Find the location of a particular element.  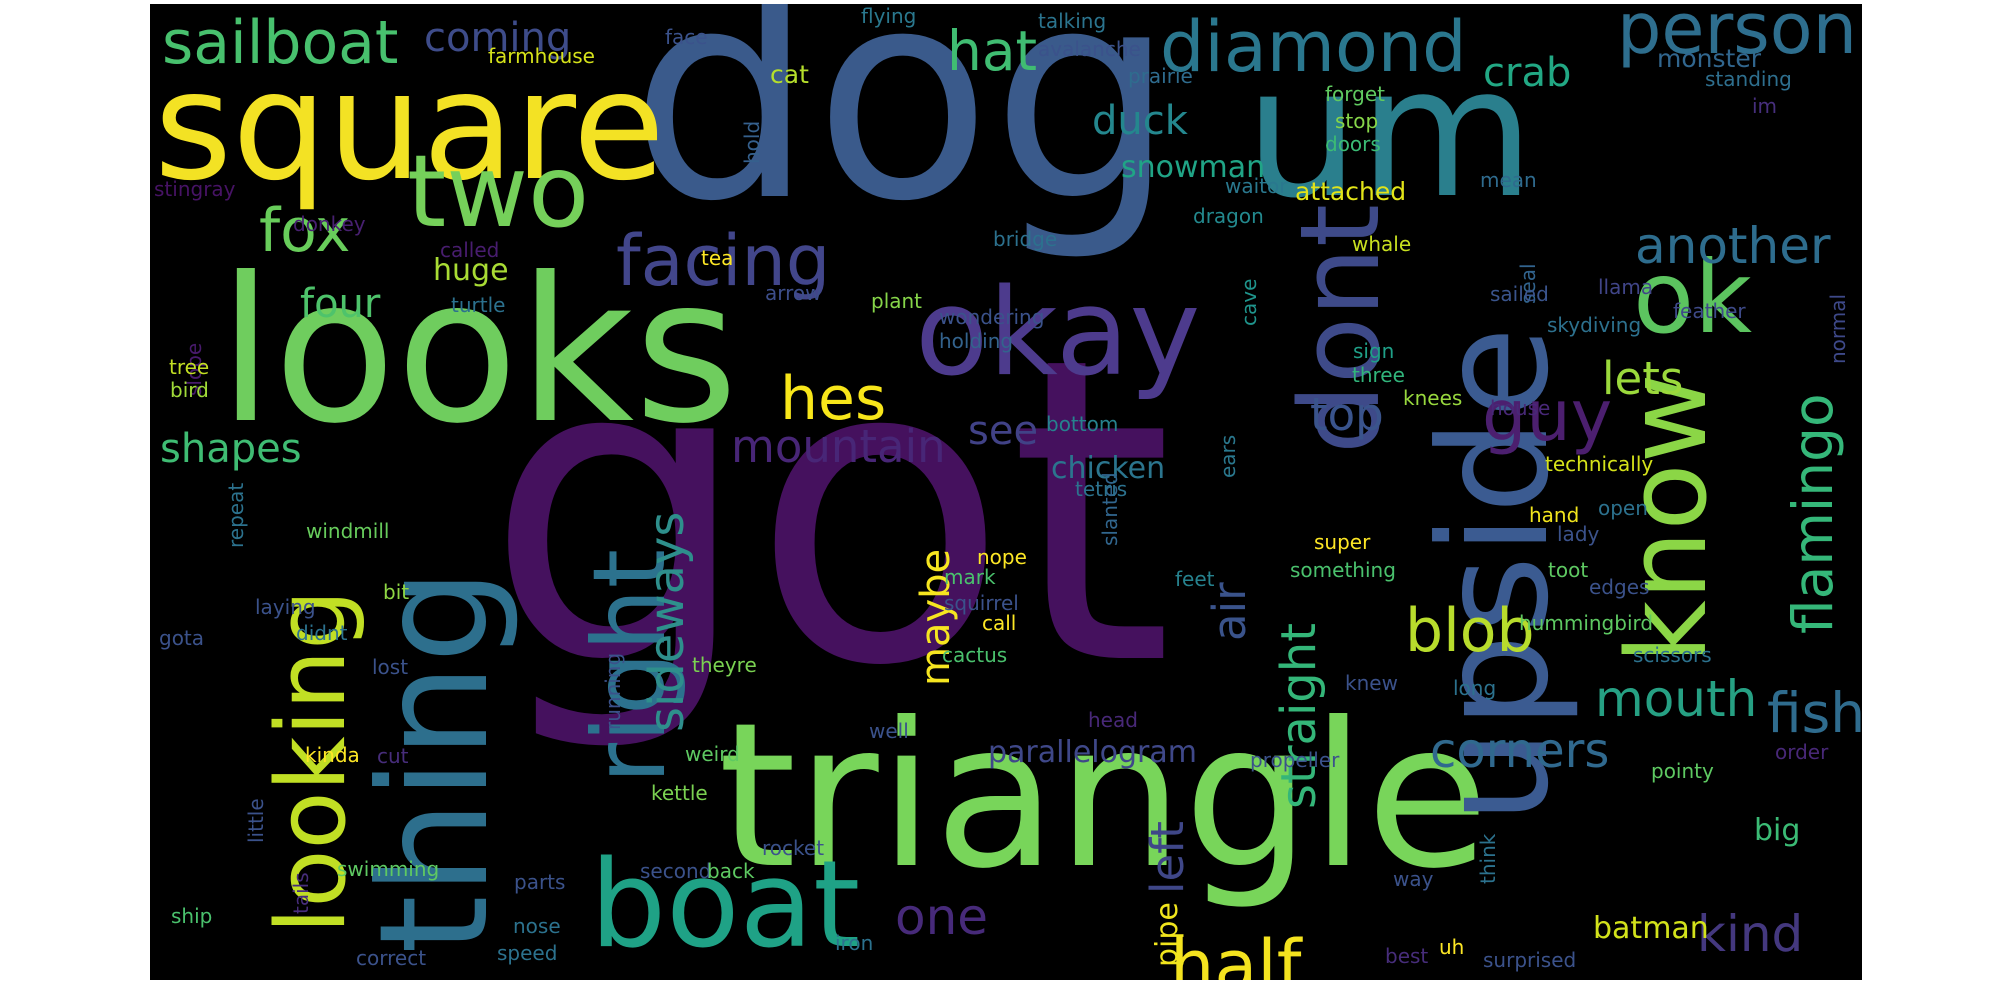

word-bird: bird is located at coordinates (189, 390).